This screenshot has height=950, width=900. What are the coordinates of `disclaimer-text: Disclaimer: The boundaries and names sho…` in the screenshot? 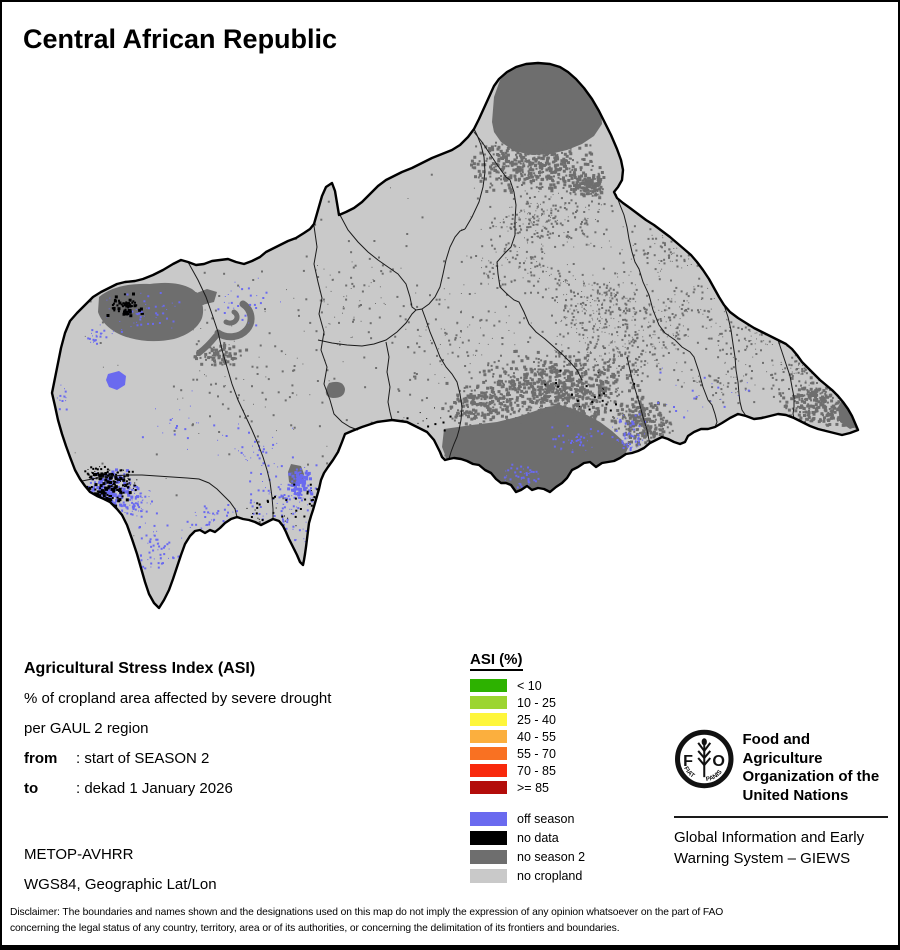 It's located at (367, 920).